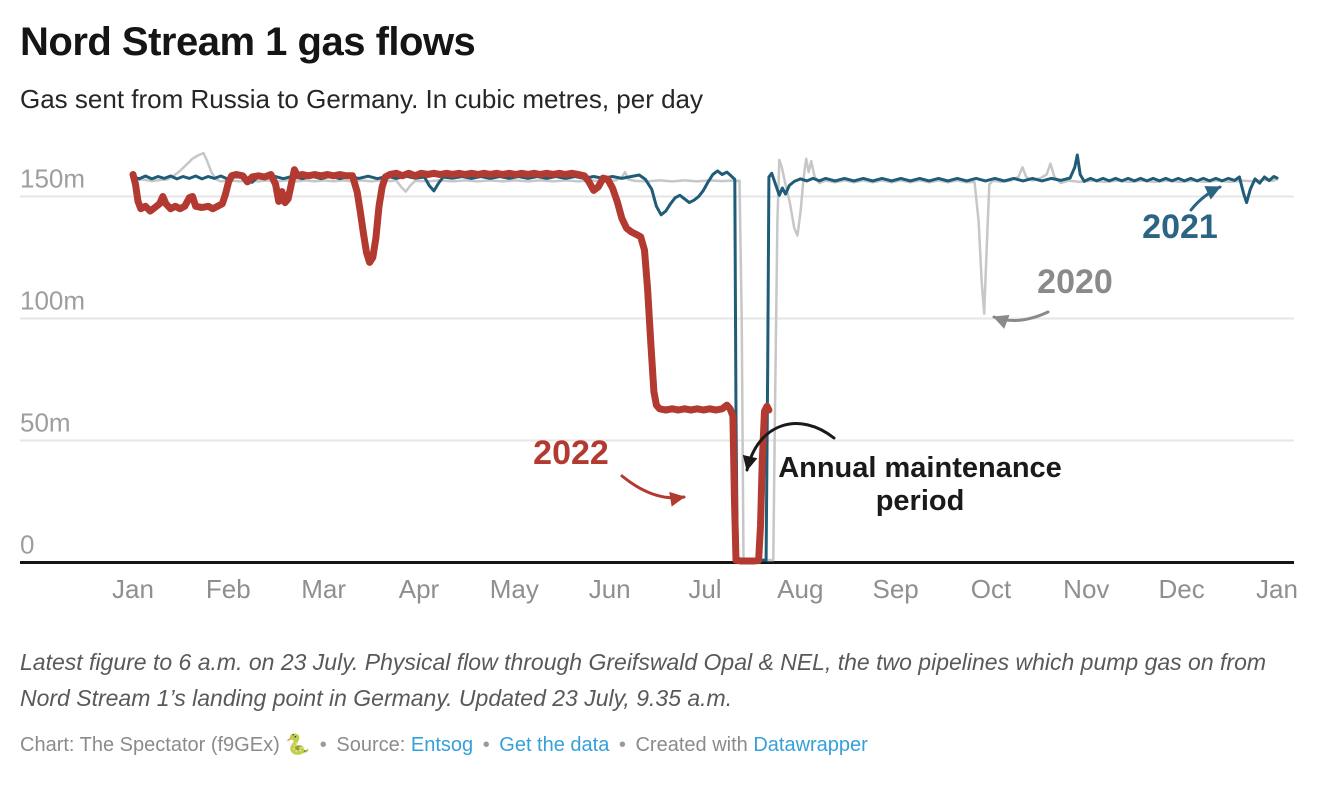 This screenshot has height=800, width=1338. Describe the element at coordinates (789, 447) in the screenshot. I see `annotation-arrow-maintenance` at that location.